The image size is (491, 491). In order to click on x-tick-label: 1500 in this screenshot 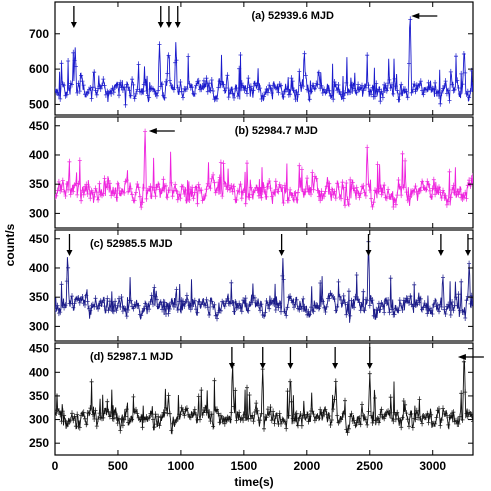, I will do `click(244, 466)`.